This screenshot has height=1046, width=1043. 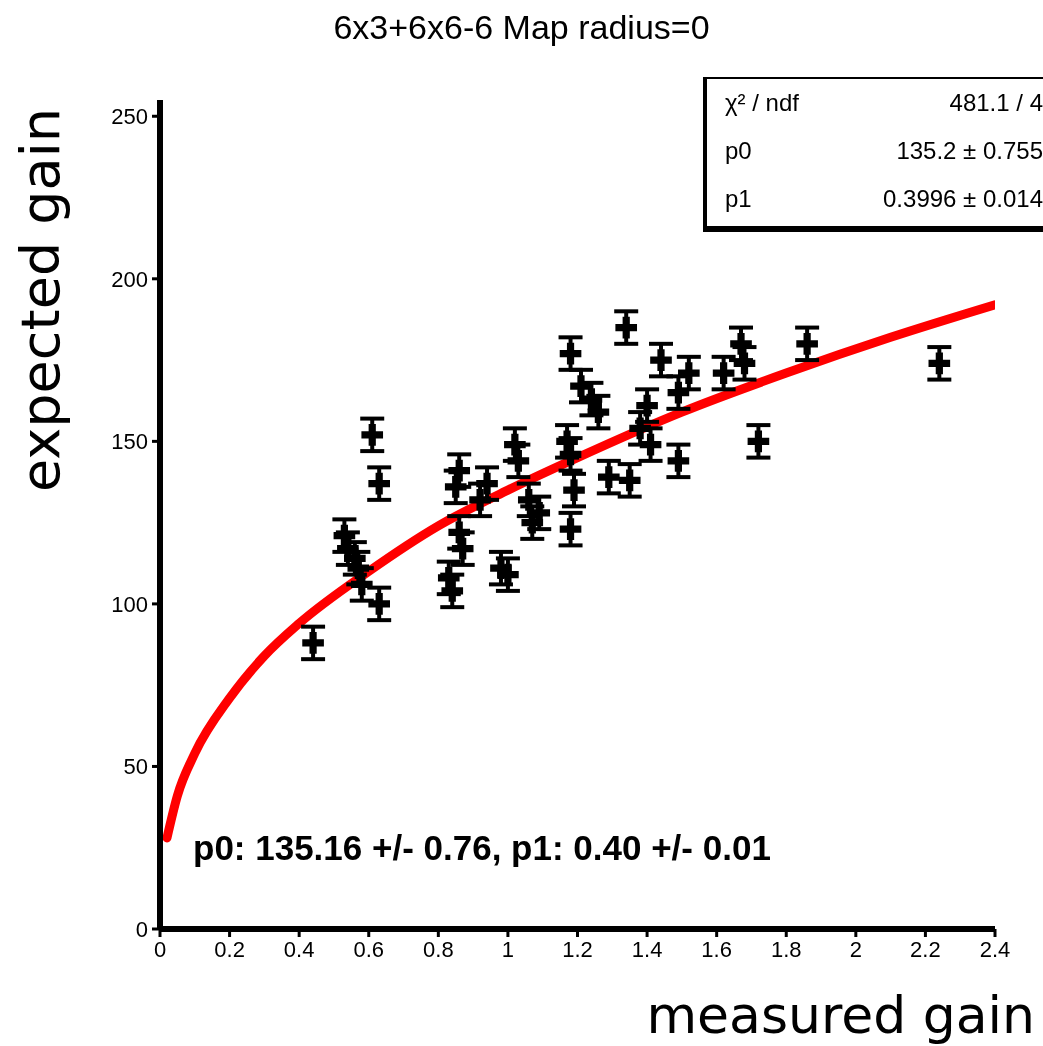 What do you see at coordinates (482, 848) in the screenshot?
I see `annotation: p0: 135.16 +/- 0.76, p1: 0.40 +/- 0.01` at bounding box center [482, 848].